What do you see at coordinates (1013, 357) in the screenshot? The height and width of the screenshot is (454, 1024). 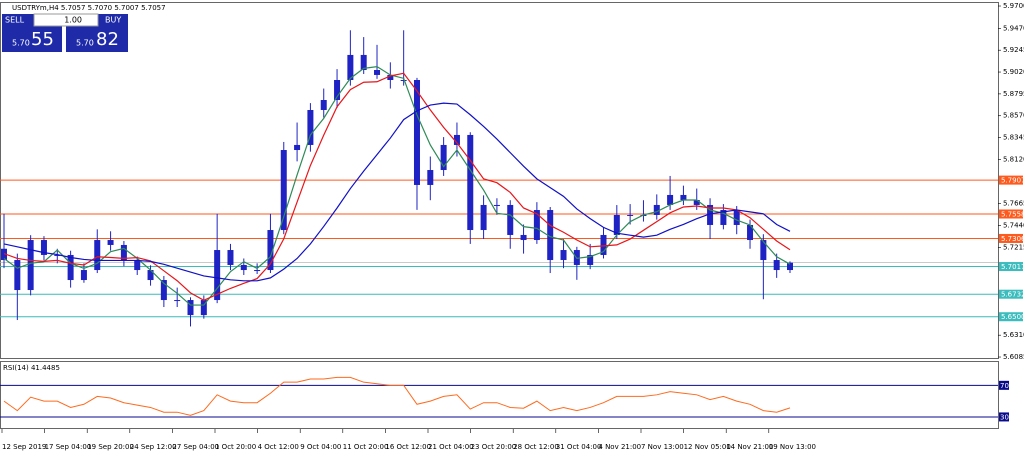 I see `y-tick-label: 5.6085` at bounding box center [1013, 357].